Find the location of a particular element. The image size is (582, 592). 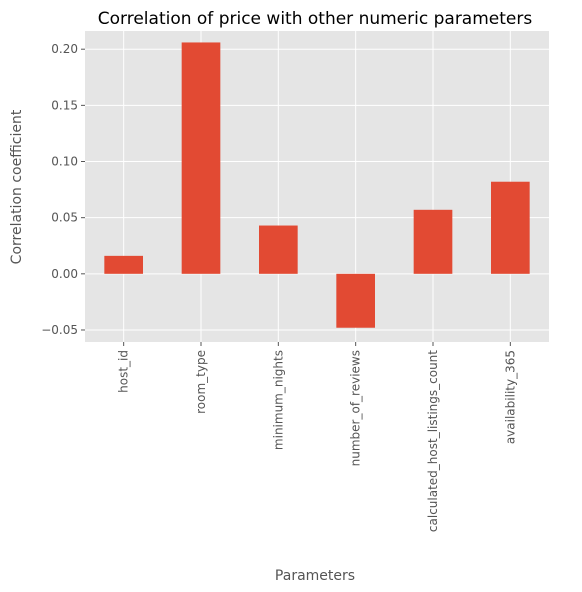

bar-host_id is located at coordinates (123, 264).